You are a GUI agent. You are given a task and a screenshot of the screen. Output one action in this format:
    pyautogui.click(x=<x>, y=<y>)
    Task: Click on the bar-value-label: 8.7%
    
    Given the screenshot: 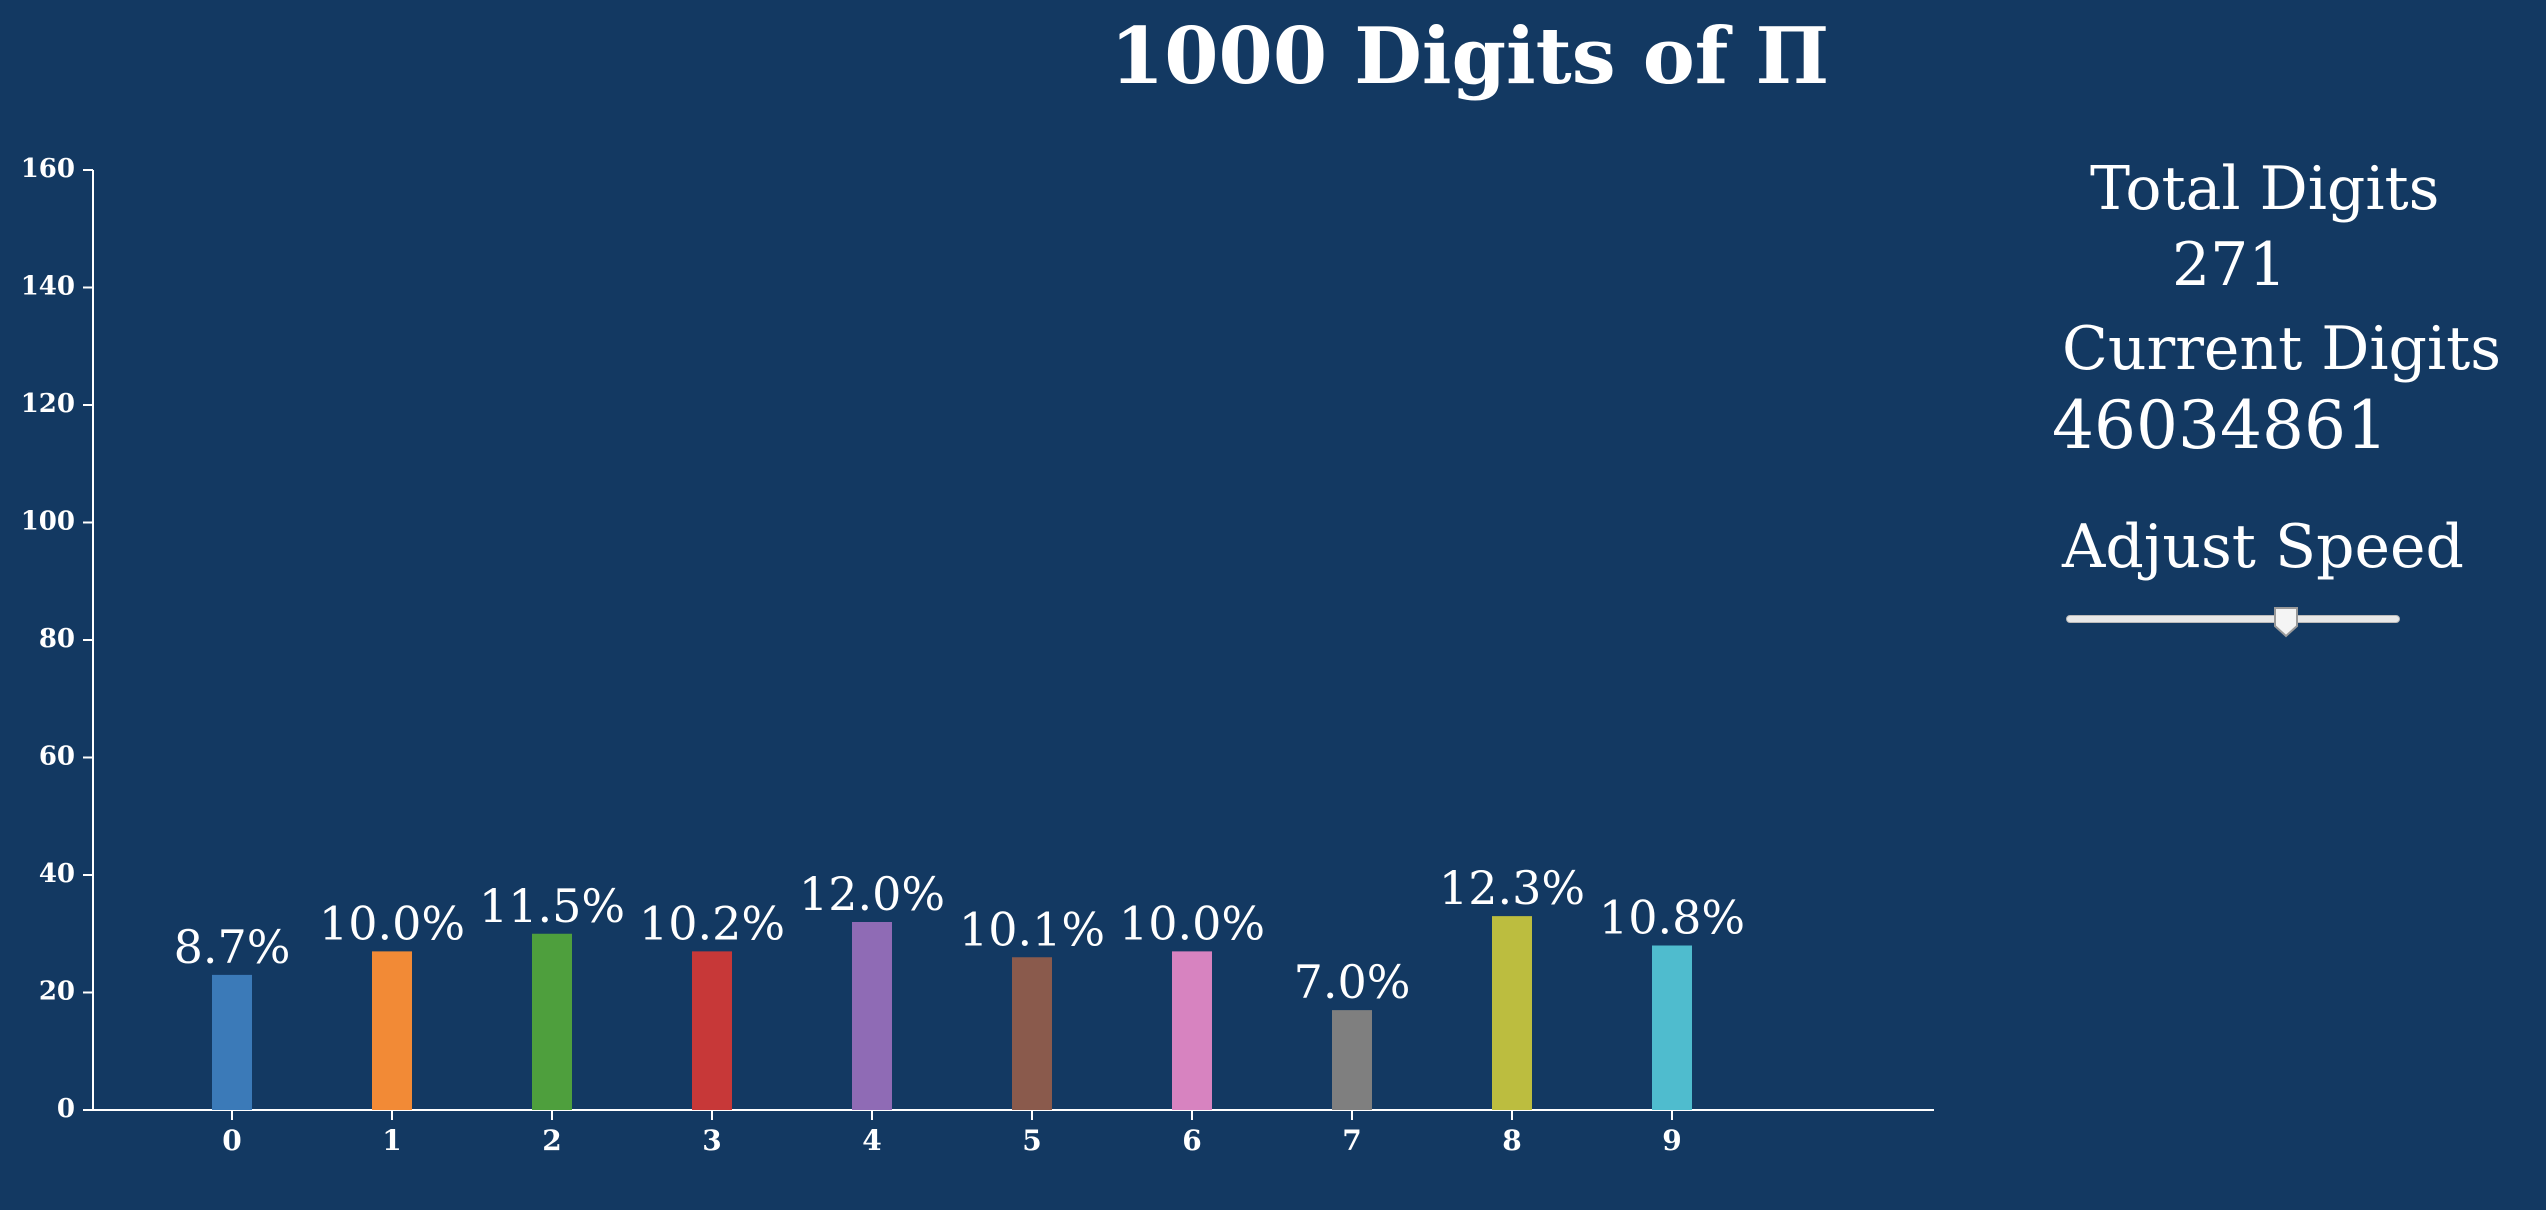 What is the action you would take?
    pyautogui.click(x=232, y=947)
    